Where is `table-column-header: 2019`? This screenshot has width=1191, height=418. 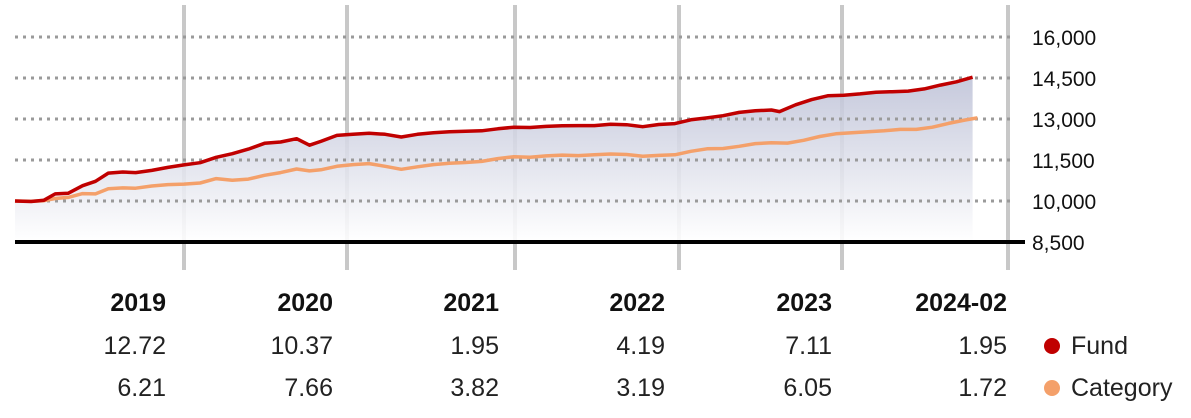 table-column-header: 2019 is located at coordinates (138, 303).